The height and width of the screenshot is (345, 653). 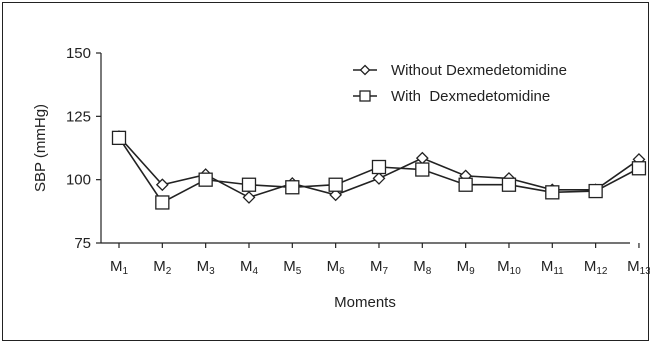 I want to click on x-ticks: M1 M2 M3 M4 M5 M6 M7 M8 M9 M10 M11 M12 M13, so click(x=380, y=260).